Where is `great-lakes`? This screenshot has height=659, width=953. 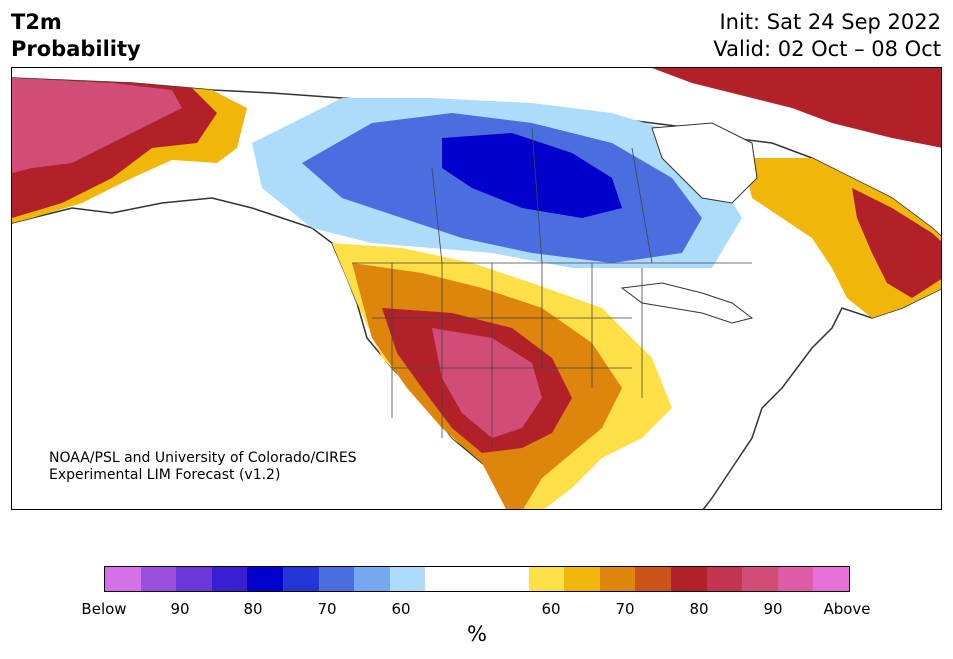 great-lakes is located at coordinates (687, 303).